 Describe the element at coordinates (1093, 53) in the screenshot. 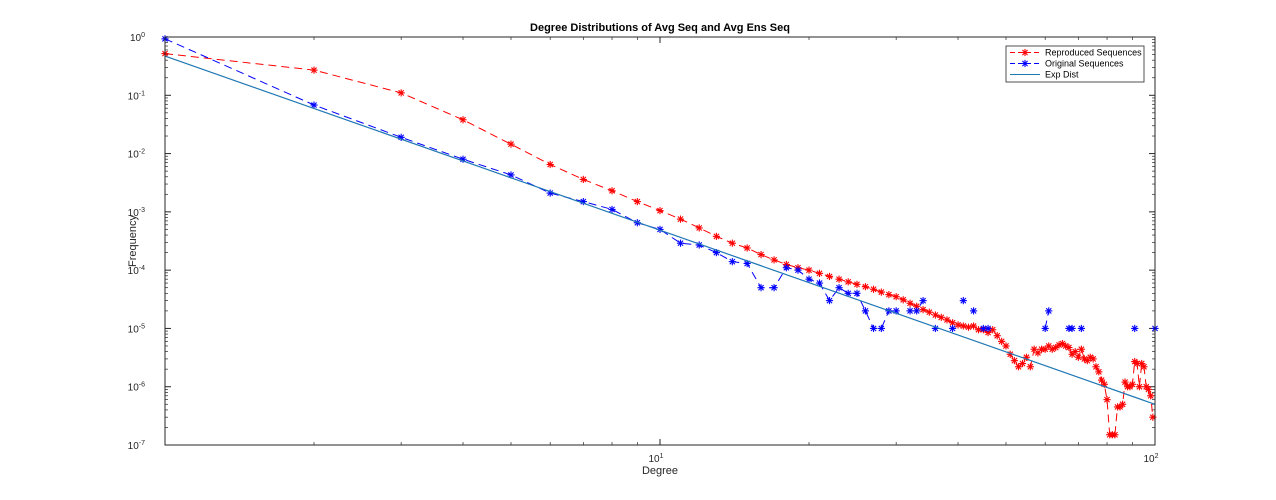

I see `legend-label: Reproduced Sequences` at that location.